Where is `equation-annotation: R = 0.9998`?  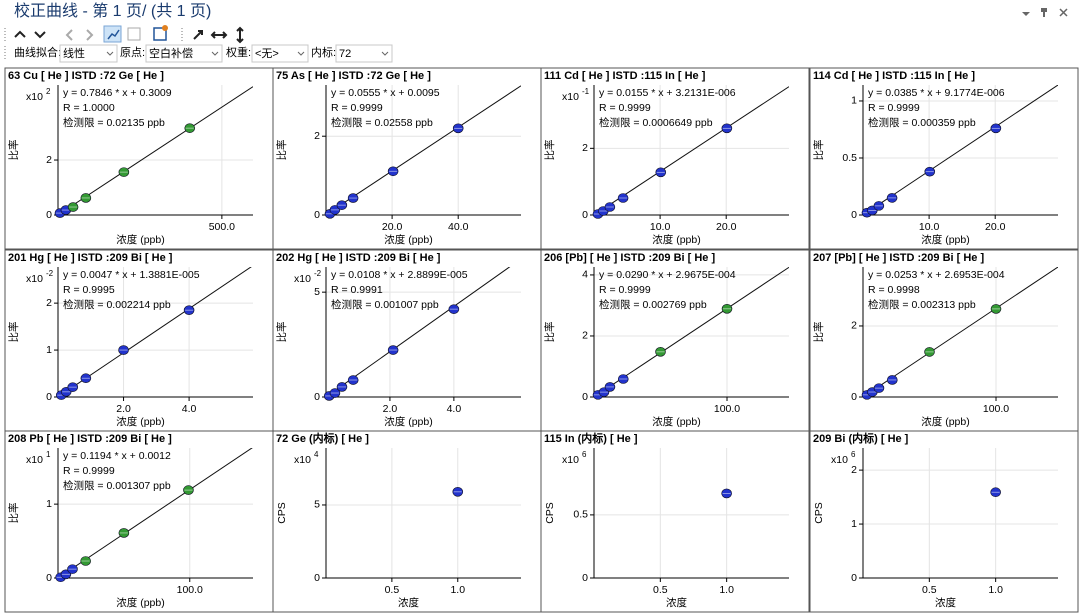 equation-annotation: R = 0.9998 is located at coordinates (894, 290).